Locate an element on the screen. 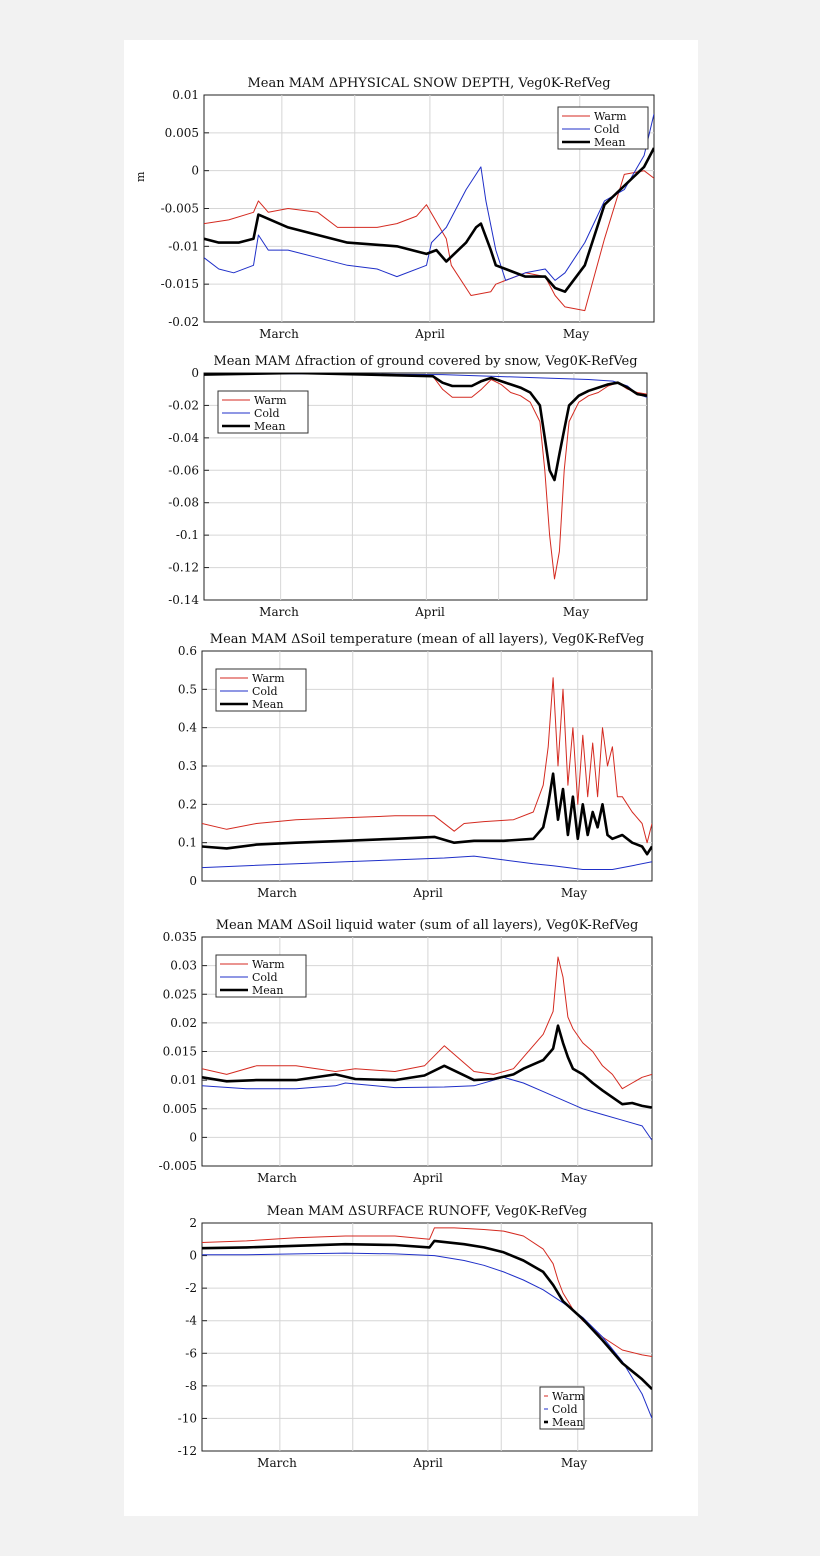  y-tick-label: 0.6 is located at coordinates (187, 651).